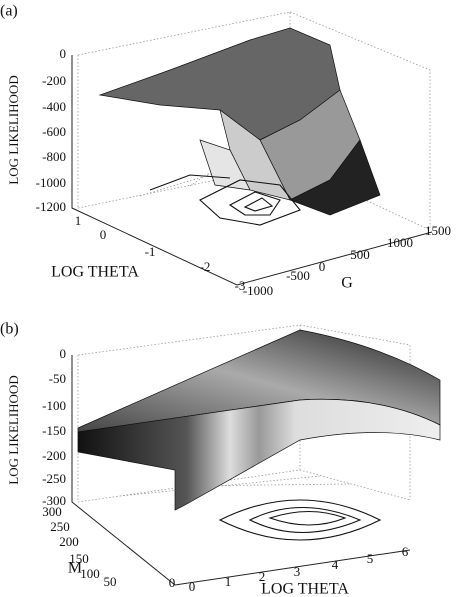  What do you see at coordinates (205, 266) in the screenshot?
I see `x-tick-label: -2` at bounding box center [205, 266].